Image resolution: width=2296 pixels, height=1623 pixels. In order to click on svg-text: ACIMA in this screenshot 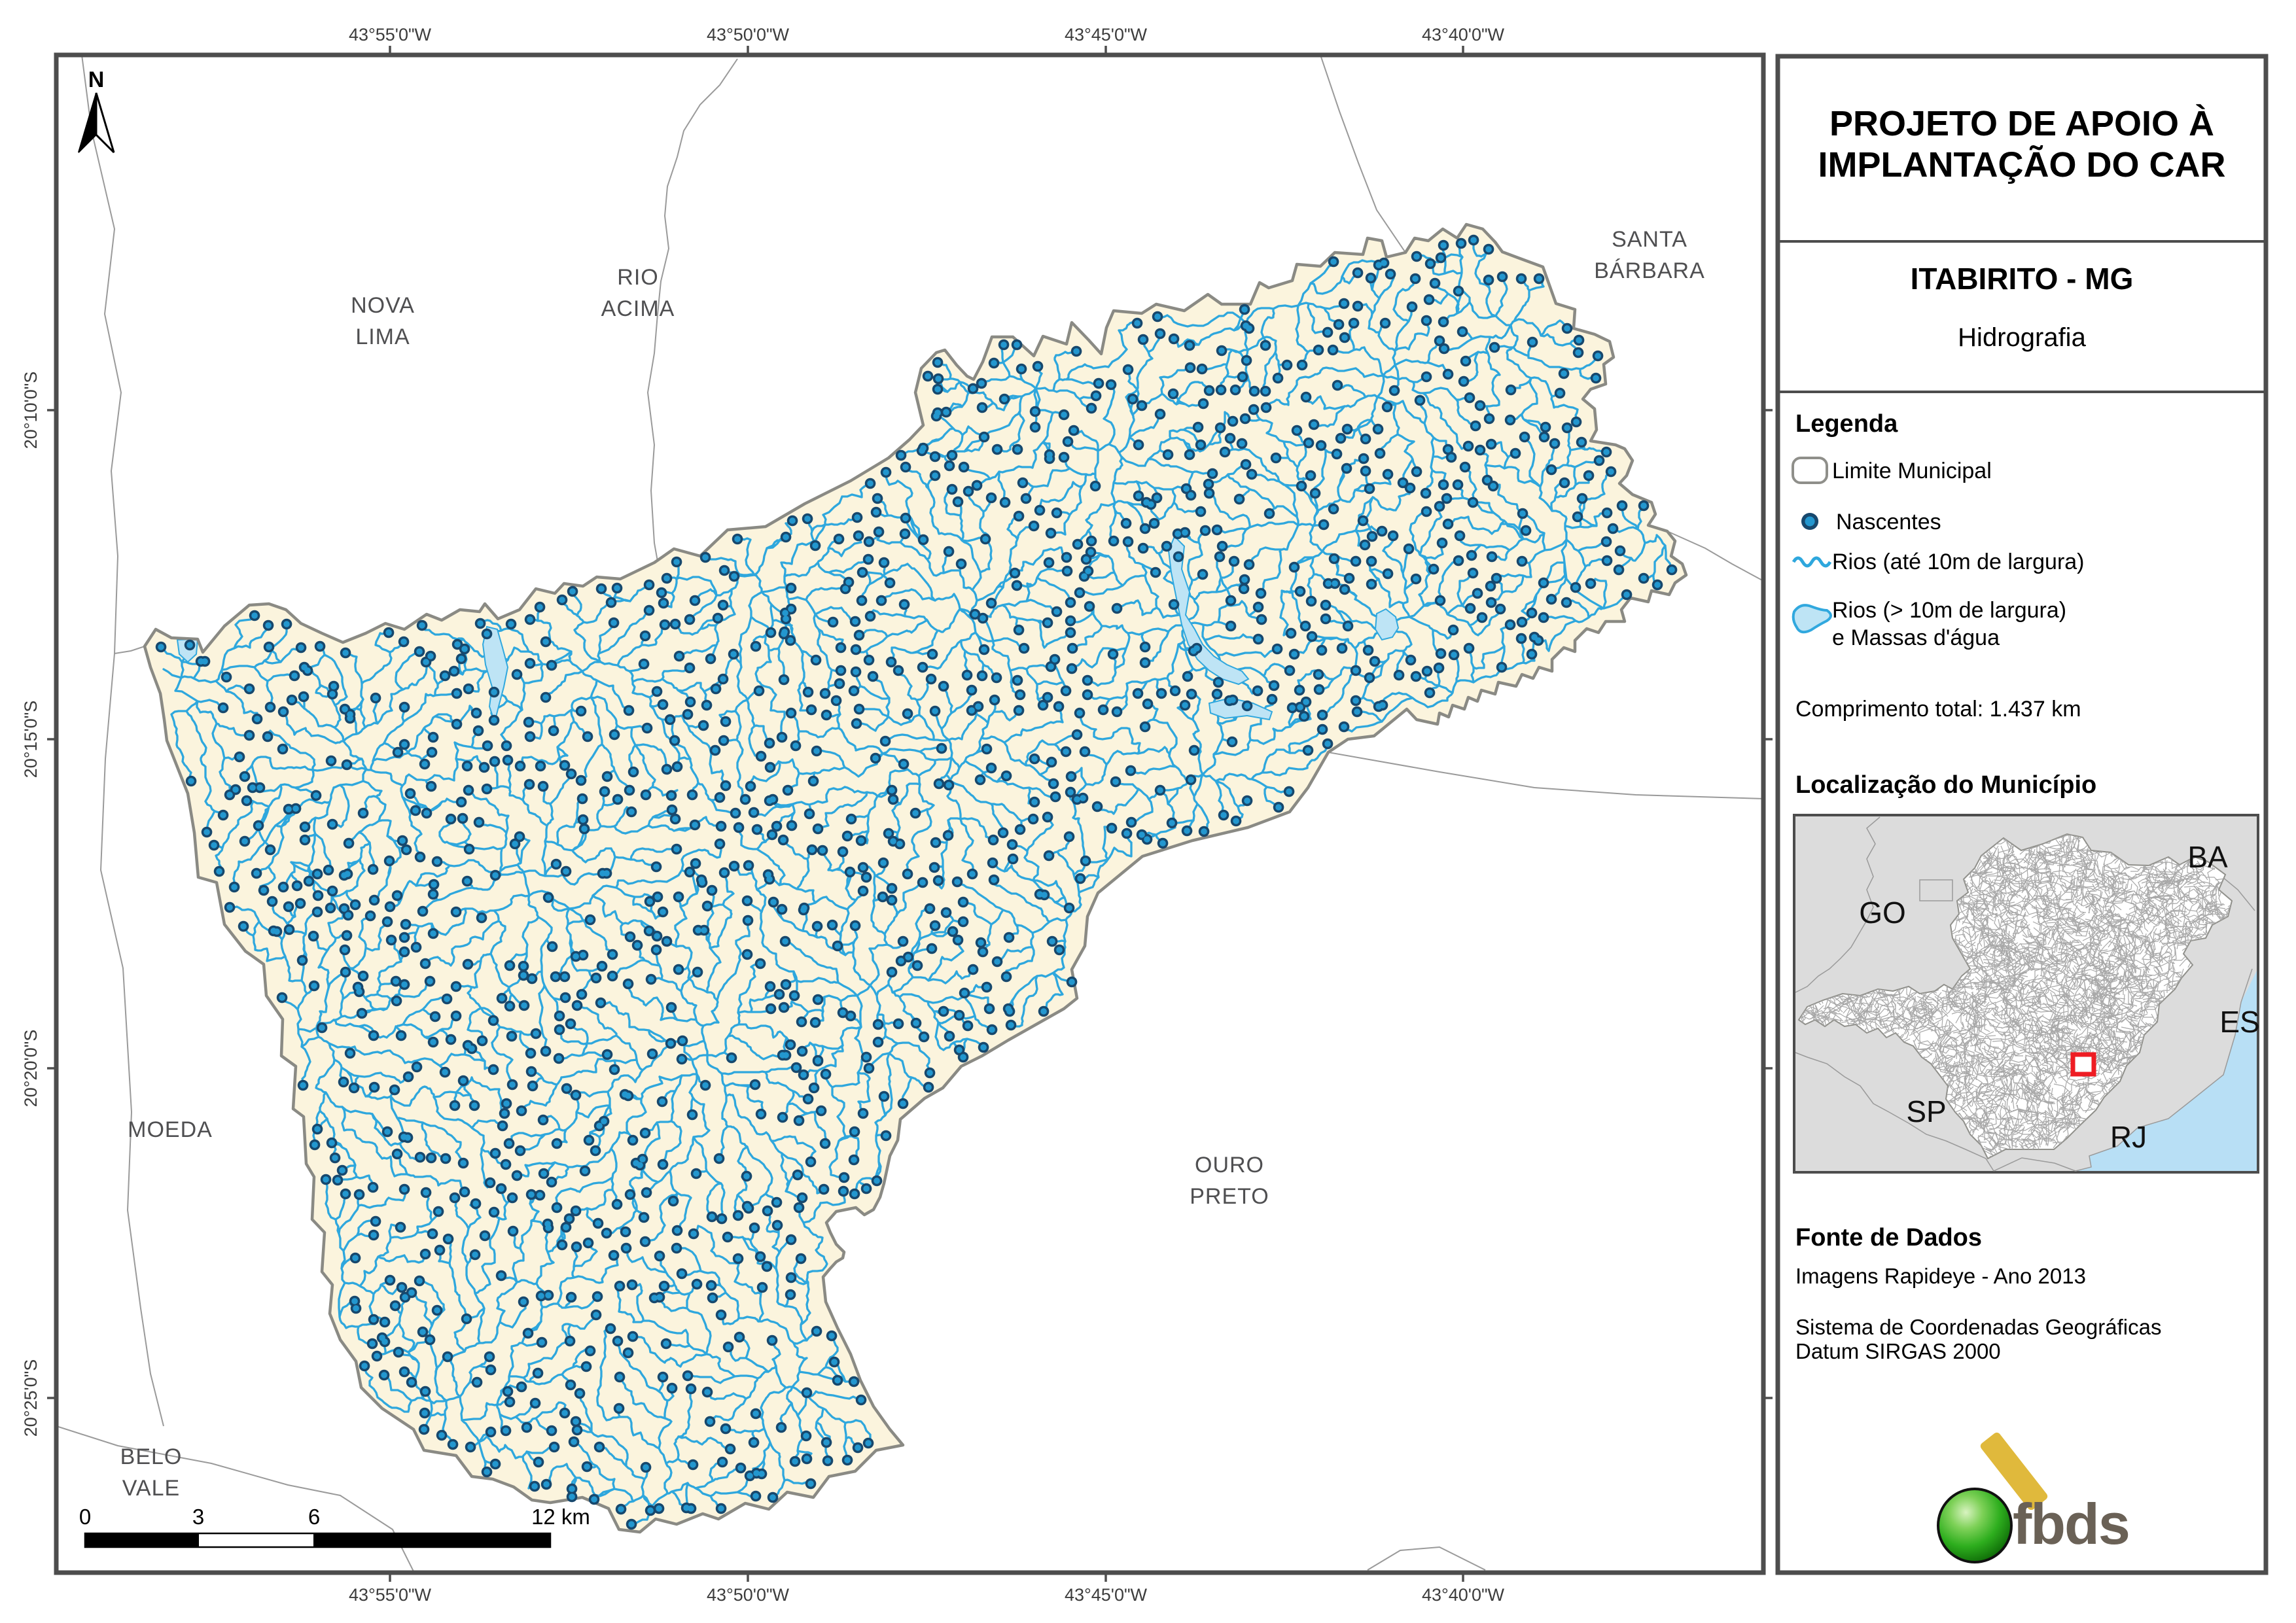, I will do `click(638, 309)`.